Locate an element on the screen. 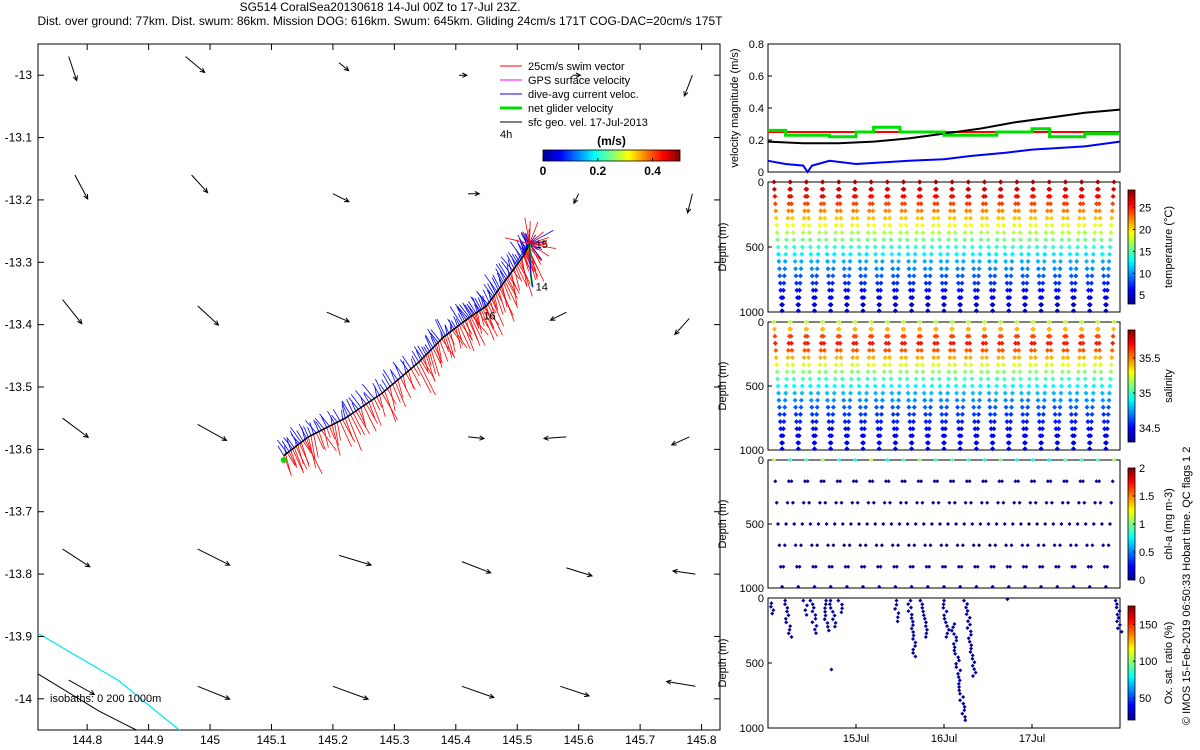 Image resolution: width=1200 pixels, height=750 pixels. geo-velocity-arrow is located at coordinates (680, 683).